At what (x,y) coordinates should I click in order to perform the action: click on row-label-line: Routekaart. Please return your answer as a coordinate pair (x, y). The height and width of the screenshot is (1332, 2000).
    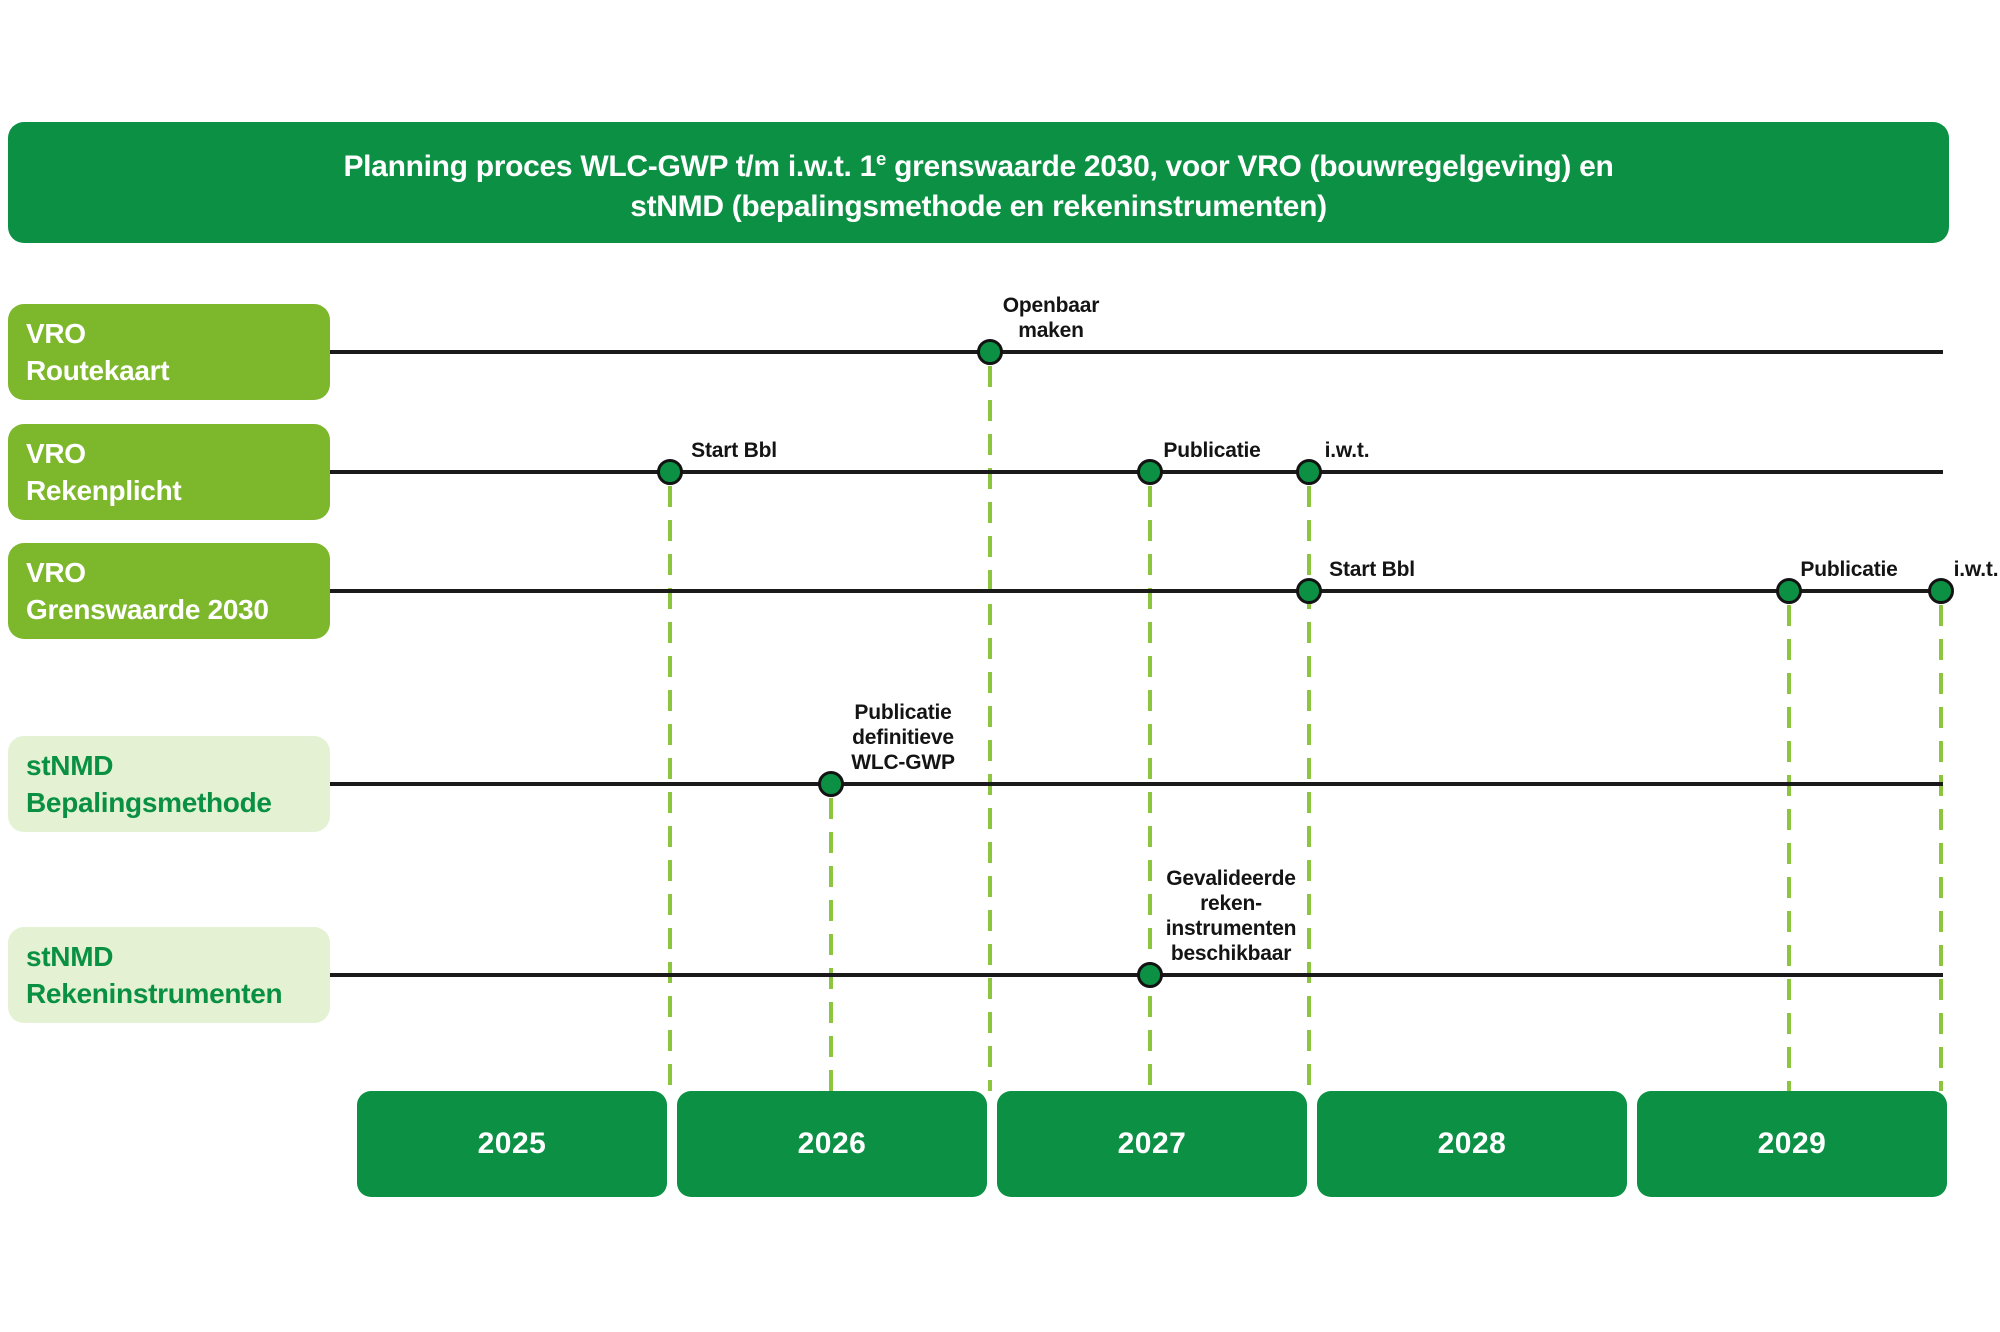
    Looking at the image, I should click on (98, 370).